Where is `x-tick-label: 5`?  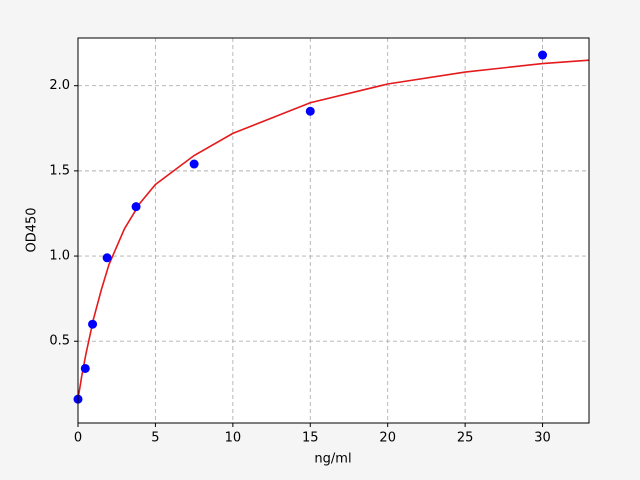 x-tick-label: 5 is located at coordinates (155, 438).